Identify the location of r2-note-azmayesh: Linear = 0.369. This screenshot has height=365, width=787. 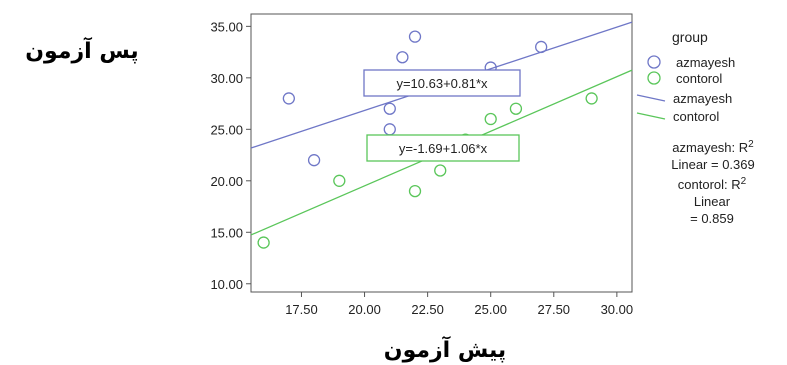
(712, 164).